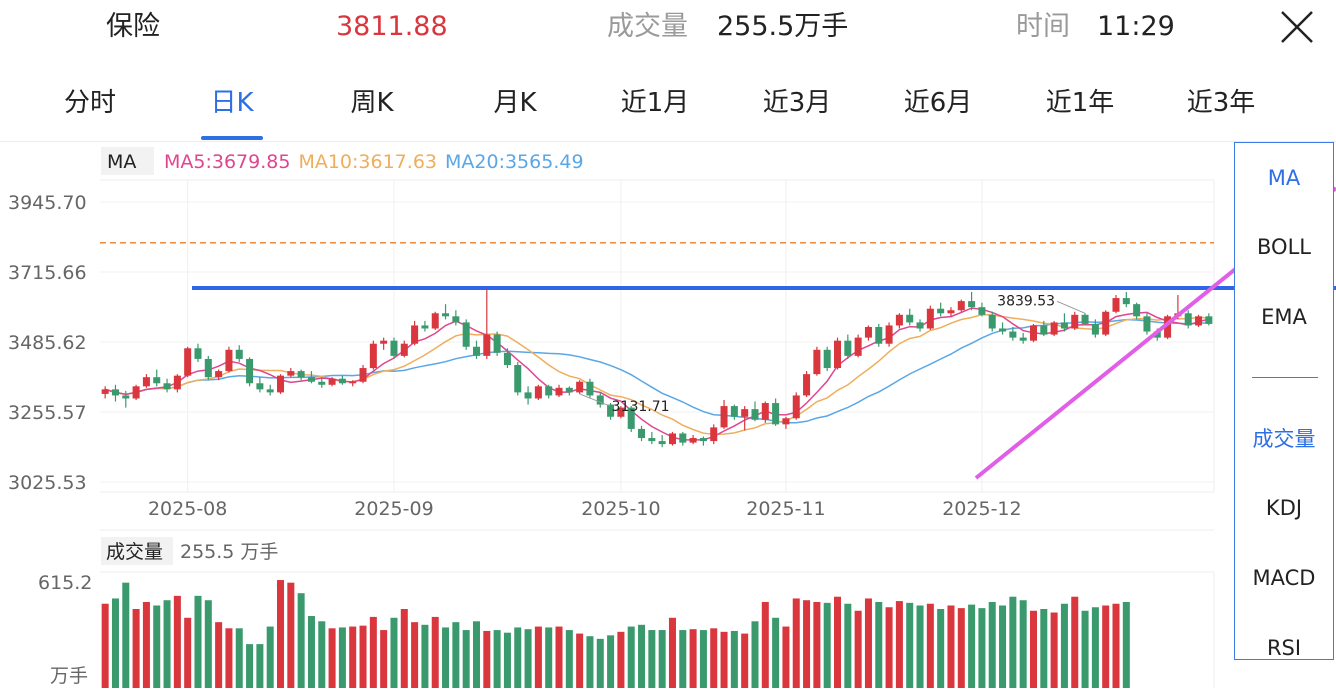 This screenshot has height=698, width=1336. I want to click on indicator-badge-label: MA, so click(121, 162).